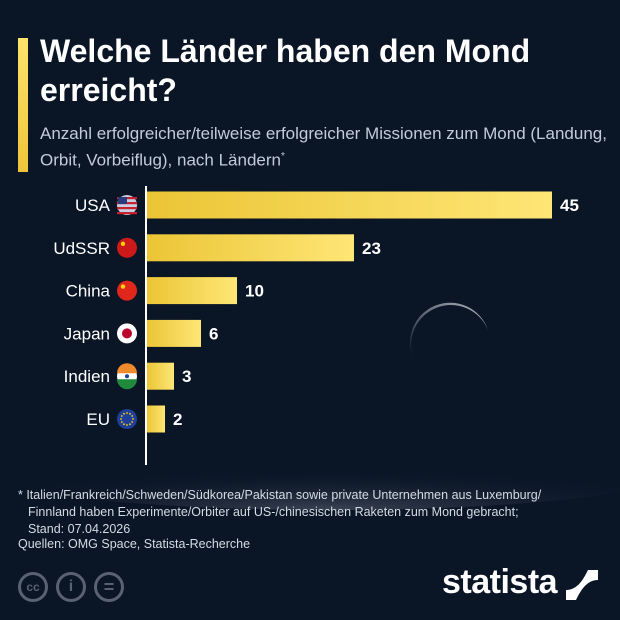  Describe the element at coordinates (79, 529) in the screenshot. I see `note-line: Stand: 07.04.2026` at that location.